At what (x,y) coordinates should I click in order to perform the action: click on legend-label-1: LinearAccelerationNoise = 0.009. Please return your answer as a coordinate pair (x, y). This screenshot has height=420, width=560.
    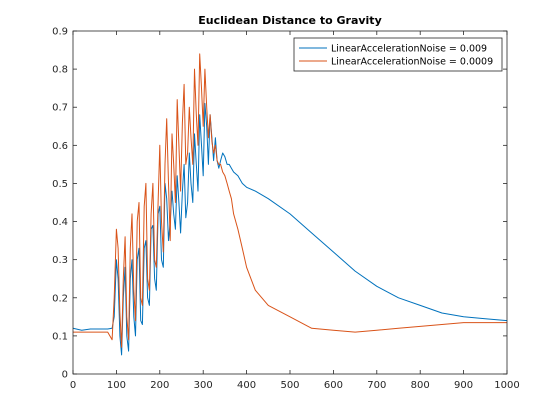
    Looking at the image, I should click on (409, 49).